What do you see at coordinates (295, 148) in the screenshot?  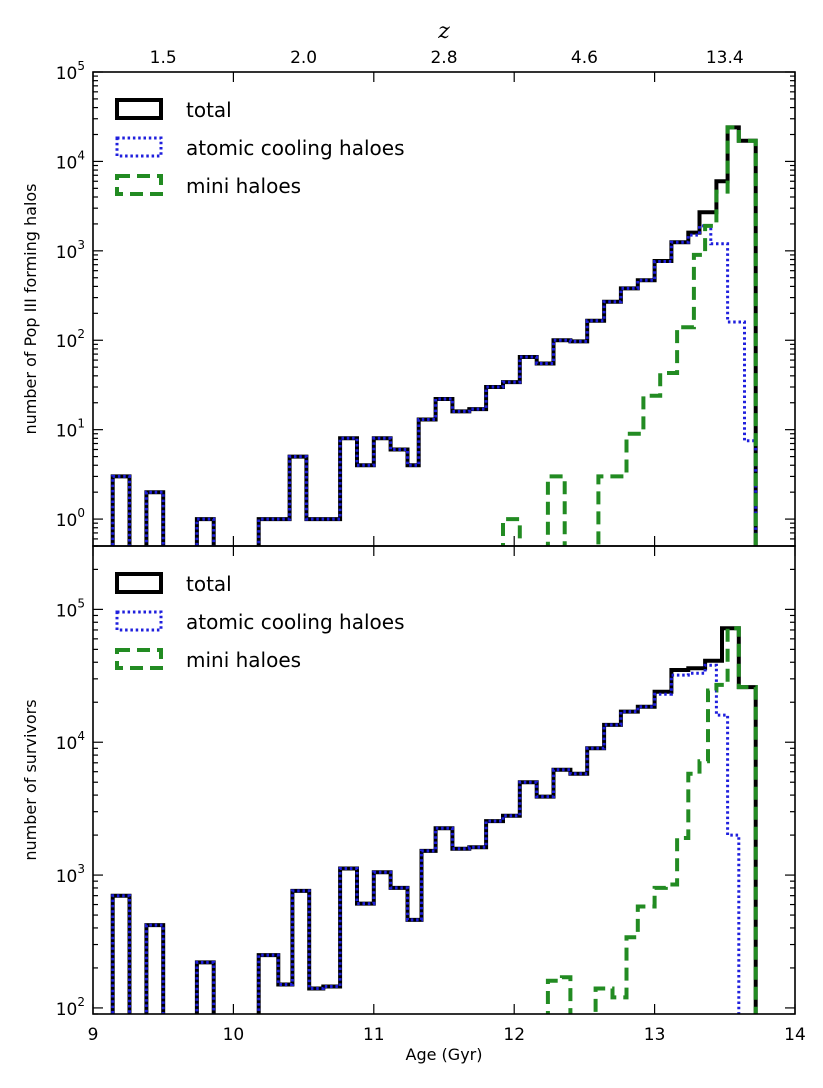 I see `top-legend-label: atomic cooling haloes` at bounding box center [295, 148].